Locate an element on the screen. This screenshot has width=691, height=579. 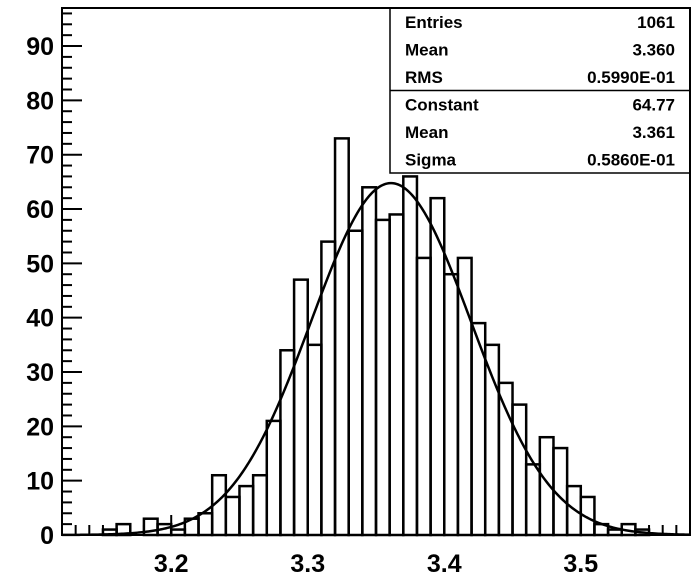
stat-value: 3.361 is located at coordinates (653, 132).